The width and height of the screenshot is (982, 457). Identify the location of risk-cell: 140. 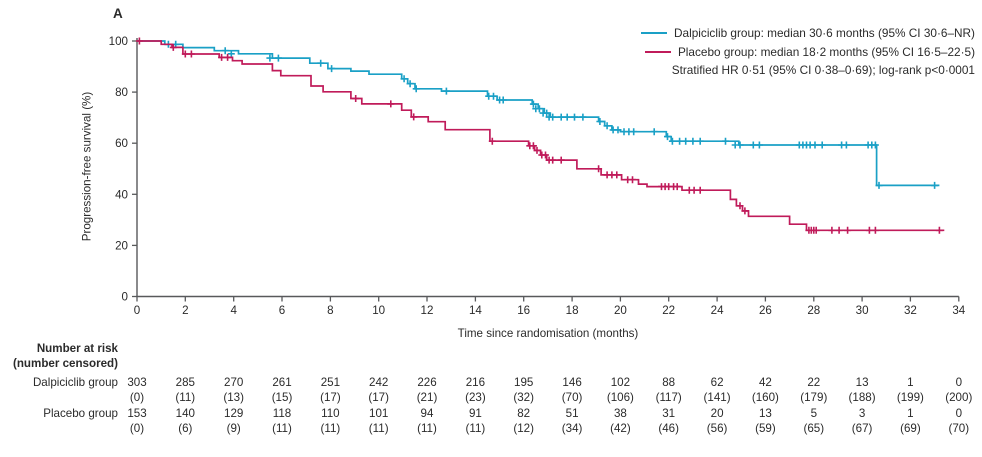
(185, 413).